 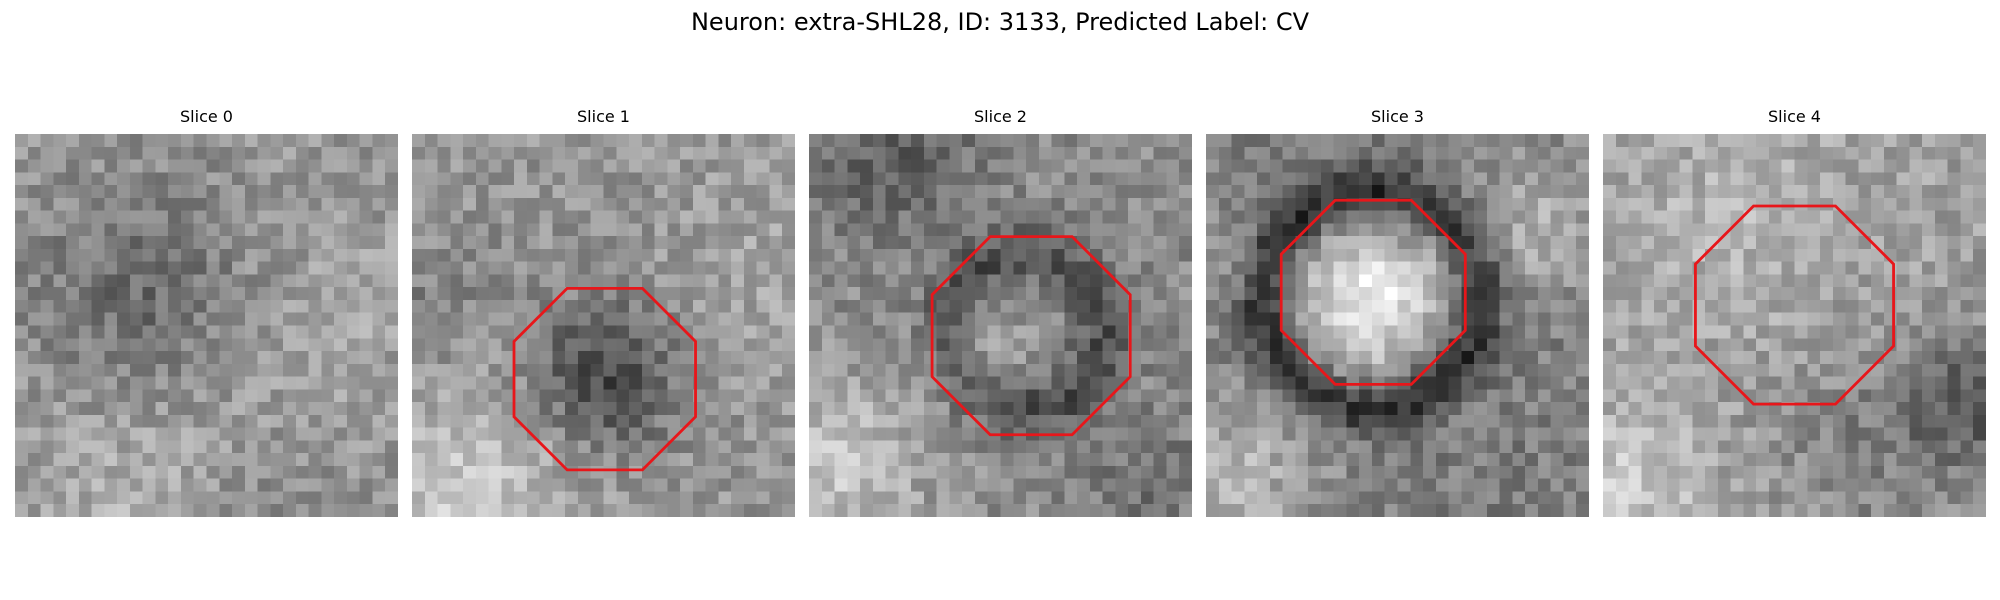 I want to click on slice-panel-2: Slice 2, so click(x=1000, y=311).